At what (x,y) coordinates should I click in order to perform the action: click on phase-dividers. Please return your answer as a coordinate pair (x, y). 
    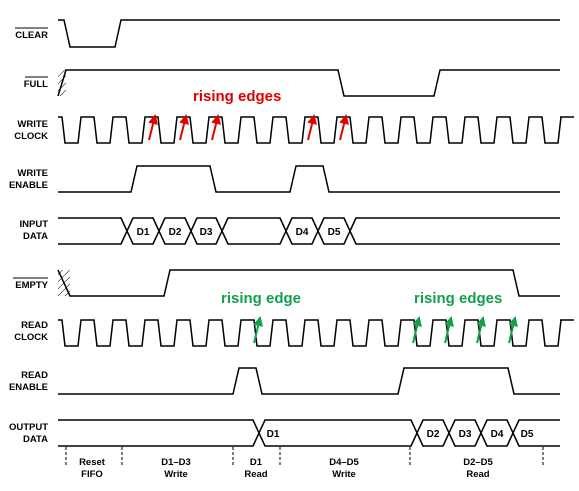
    Looking at the image, I should click on (304, 456).